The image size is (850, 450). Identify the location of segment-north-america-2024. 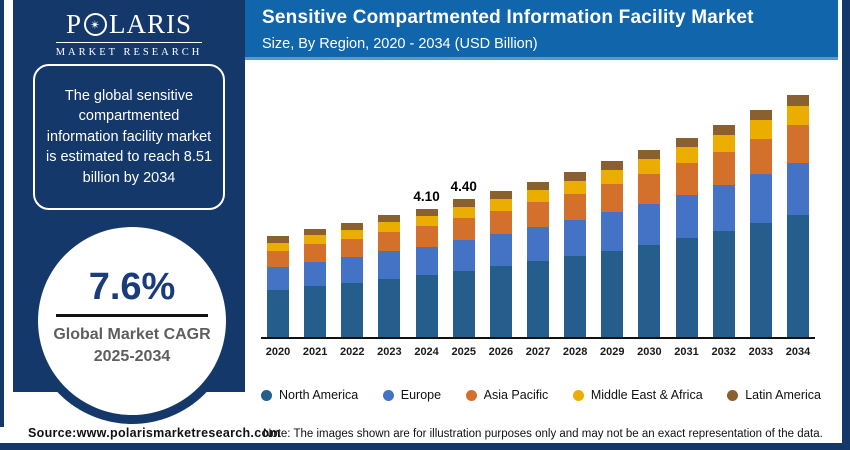
(426, 306).